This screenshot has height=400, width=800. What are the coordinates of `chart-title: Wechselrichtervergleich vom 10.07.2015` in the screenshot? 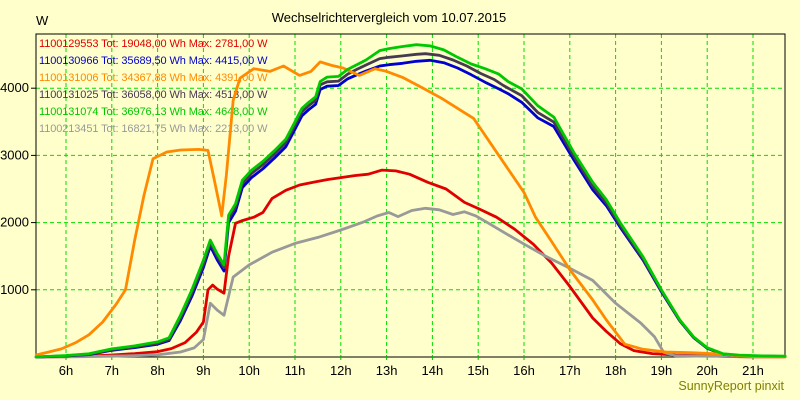 It's located at (389, 17).